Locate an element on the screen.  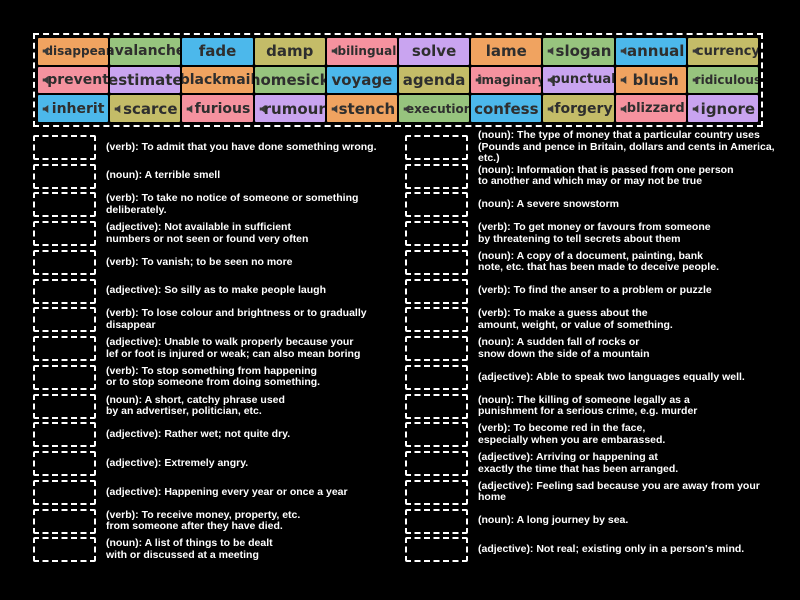
word-tile: lame is located at coordinates (506, 51).